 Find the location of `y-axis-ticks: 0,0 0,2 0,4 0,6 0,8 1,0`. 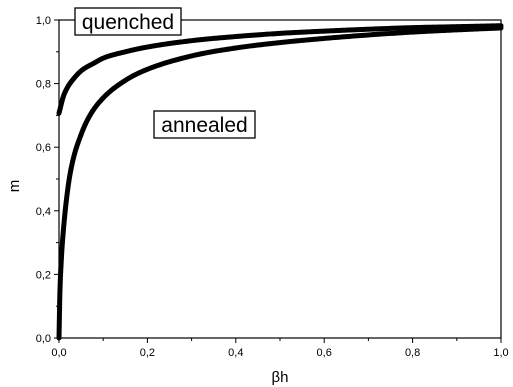

y-axis-ticks: 0,0 0,2 0,4 0,6 0,8 1,0 is located at coordinates (47, 180).